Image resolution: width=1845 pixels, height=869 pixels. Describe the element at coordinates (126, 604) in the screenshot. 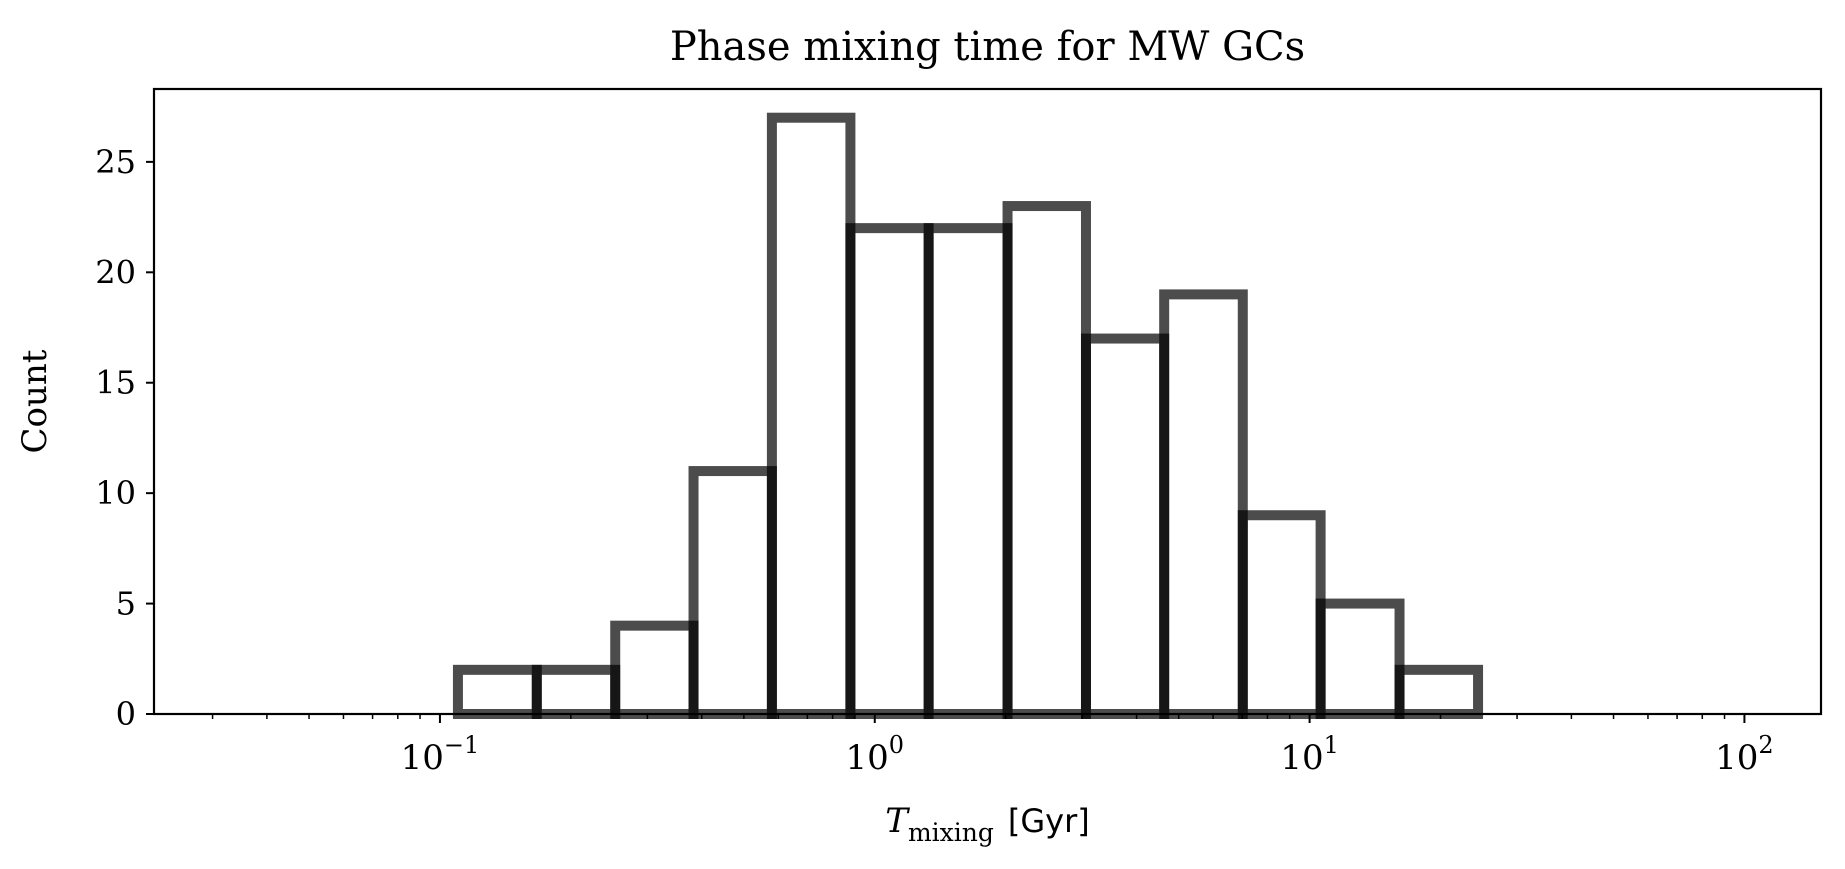

I see `y-tick-label-1: 5` at that location.